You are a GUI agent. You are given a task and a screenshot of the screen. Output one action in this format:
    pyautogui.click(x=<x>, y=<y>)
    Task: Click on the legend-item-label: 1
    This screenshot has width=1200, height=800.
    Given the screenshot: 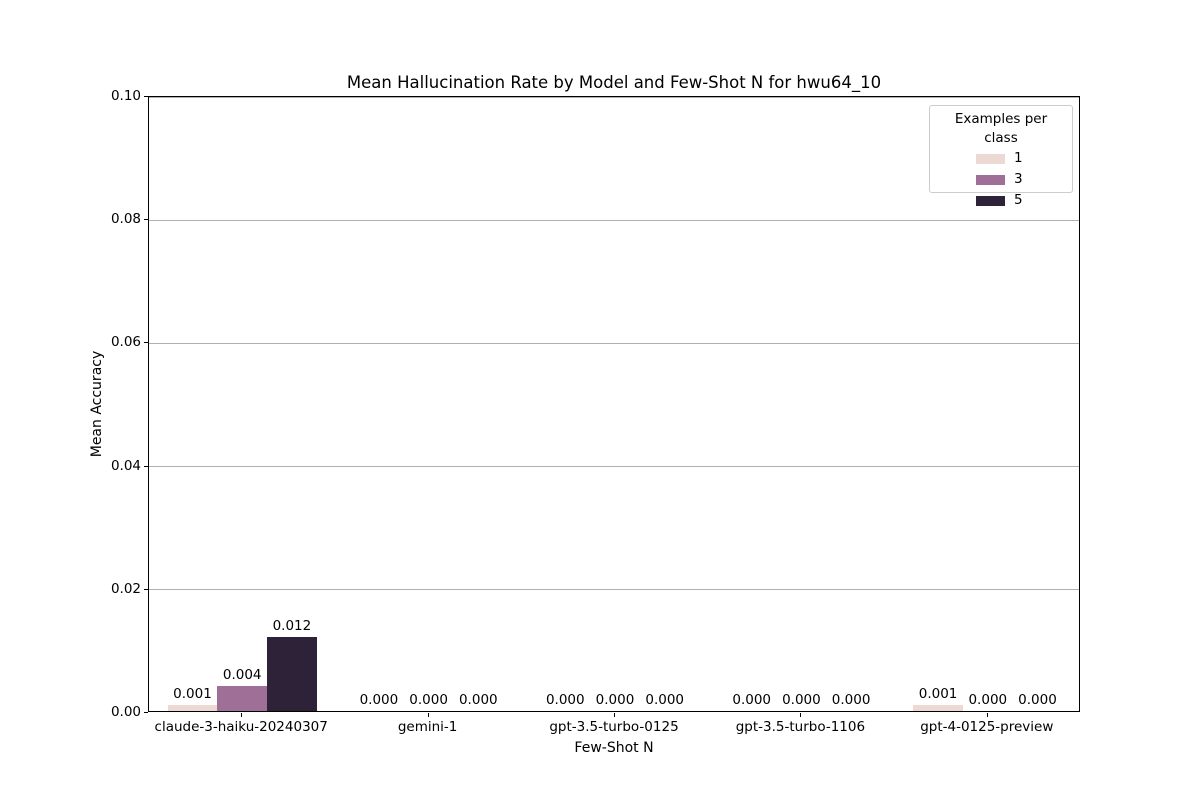 What is the action you would take?
    pyautogui.click(x=1018, y=158)
    